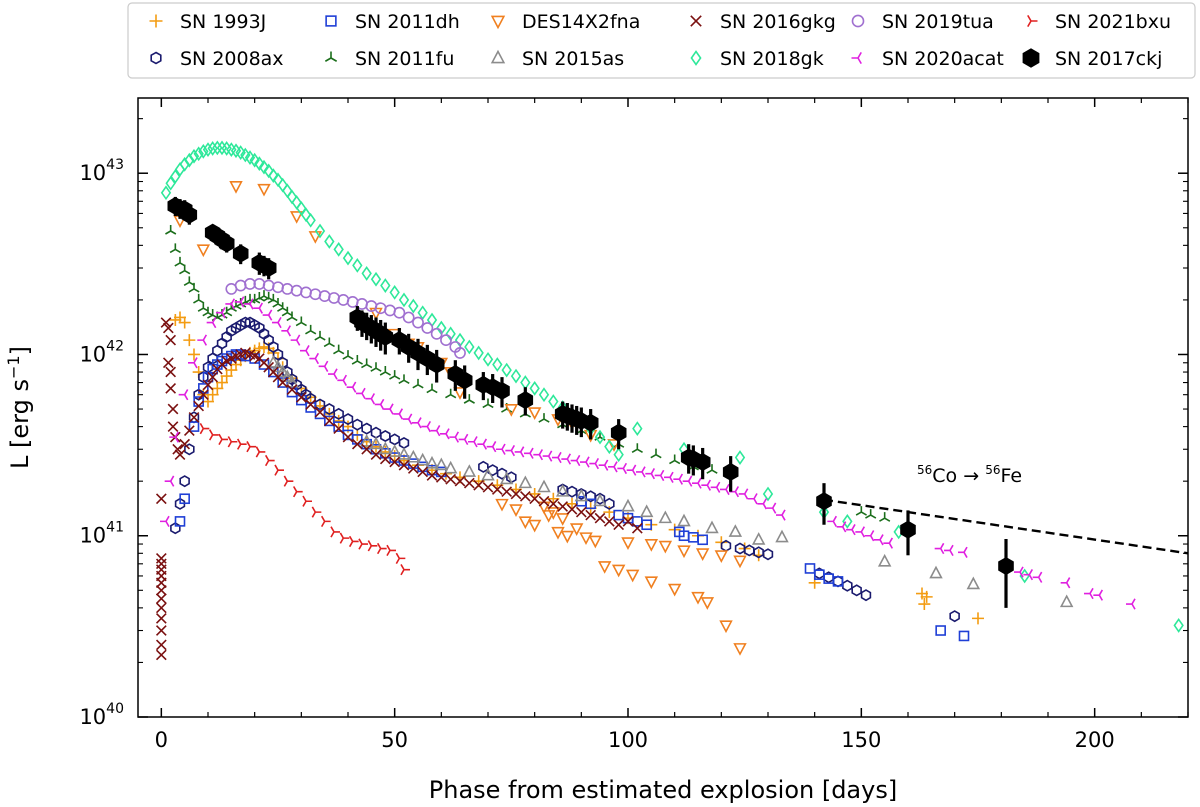  What do you see at coordinates (20, 350) in the screenshot?
I see `y-label-end: ]` at bounding box center [20, 350].